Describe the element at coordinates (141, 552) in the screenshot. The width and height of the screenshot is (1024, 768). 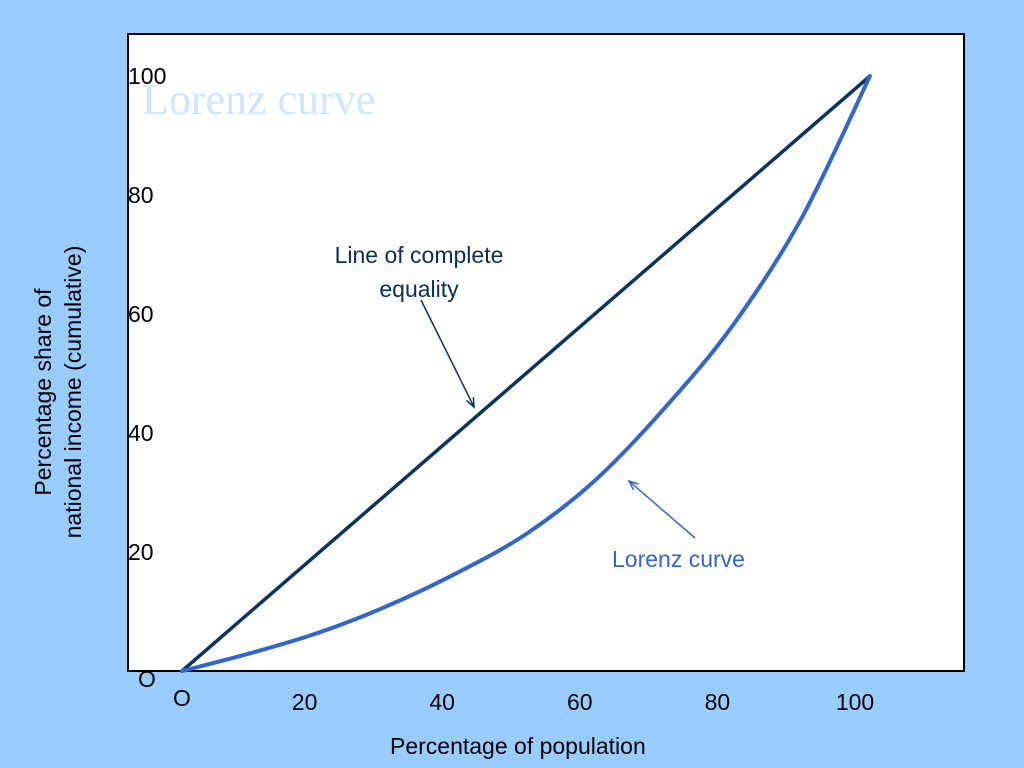
I see `y-tick-label: 20` at that location.